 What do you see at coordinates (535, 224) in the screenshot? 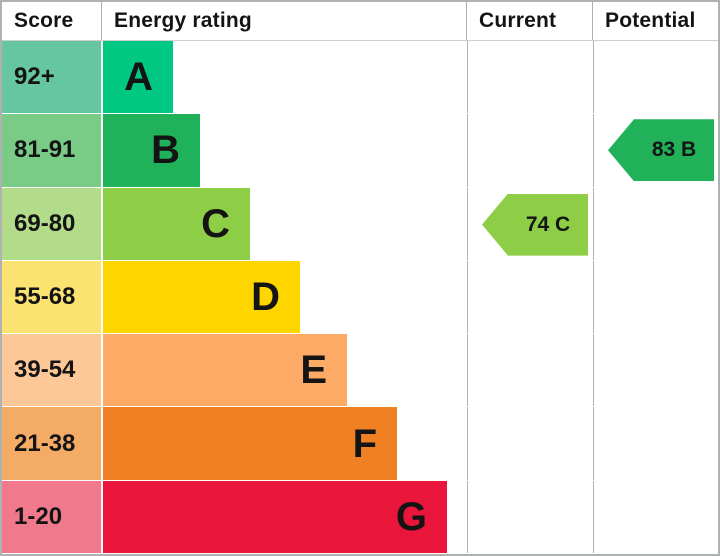
I see `current-rating-arrow: 74 C` at bounding box center [535, 224].